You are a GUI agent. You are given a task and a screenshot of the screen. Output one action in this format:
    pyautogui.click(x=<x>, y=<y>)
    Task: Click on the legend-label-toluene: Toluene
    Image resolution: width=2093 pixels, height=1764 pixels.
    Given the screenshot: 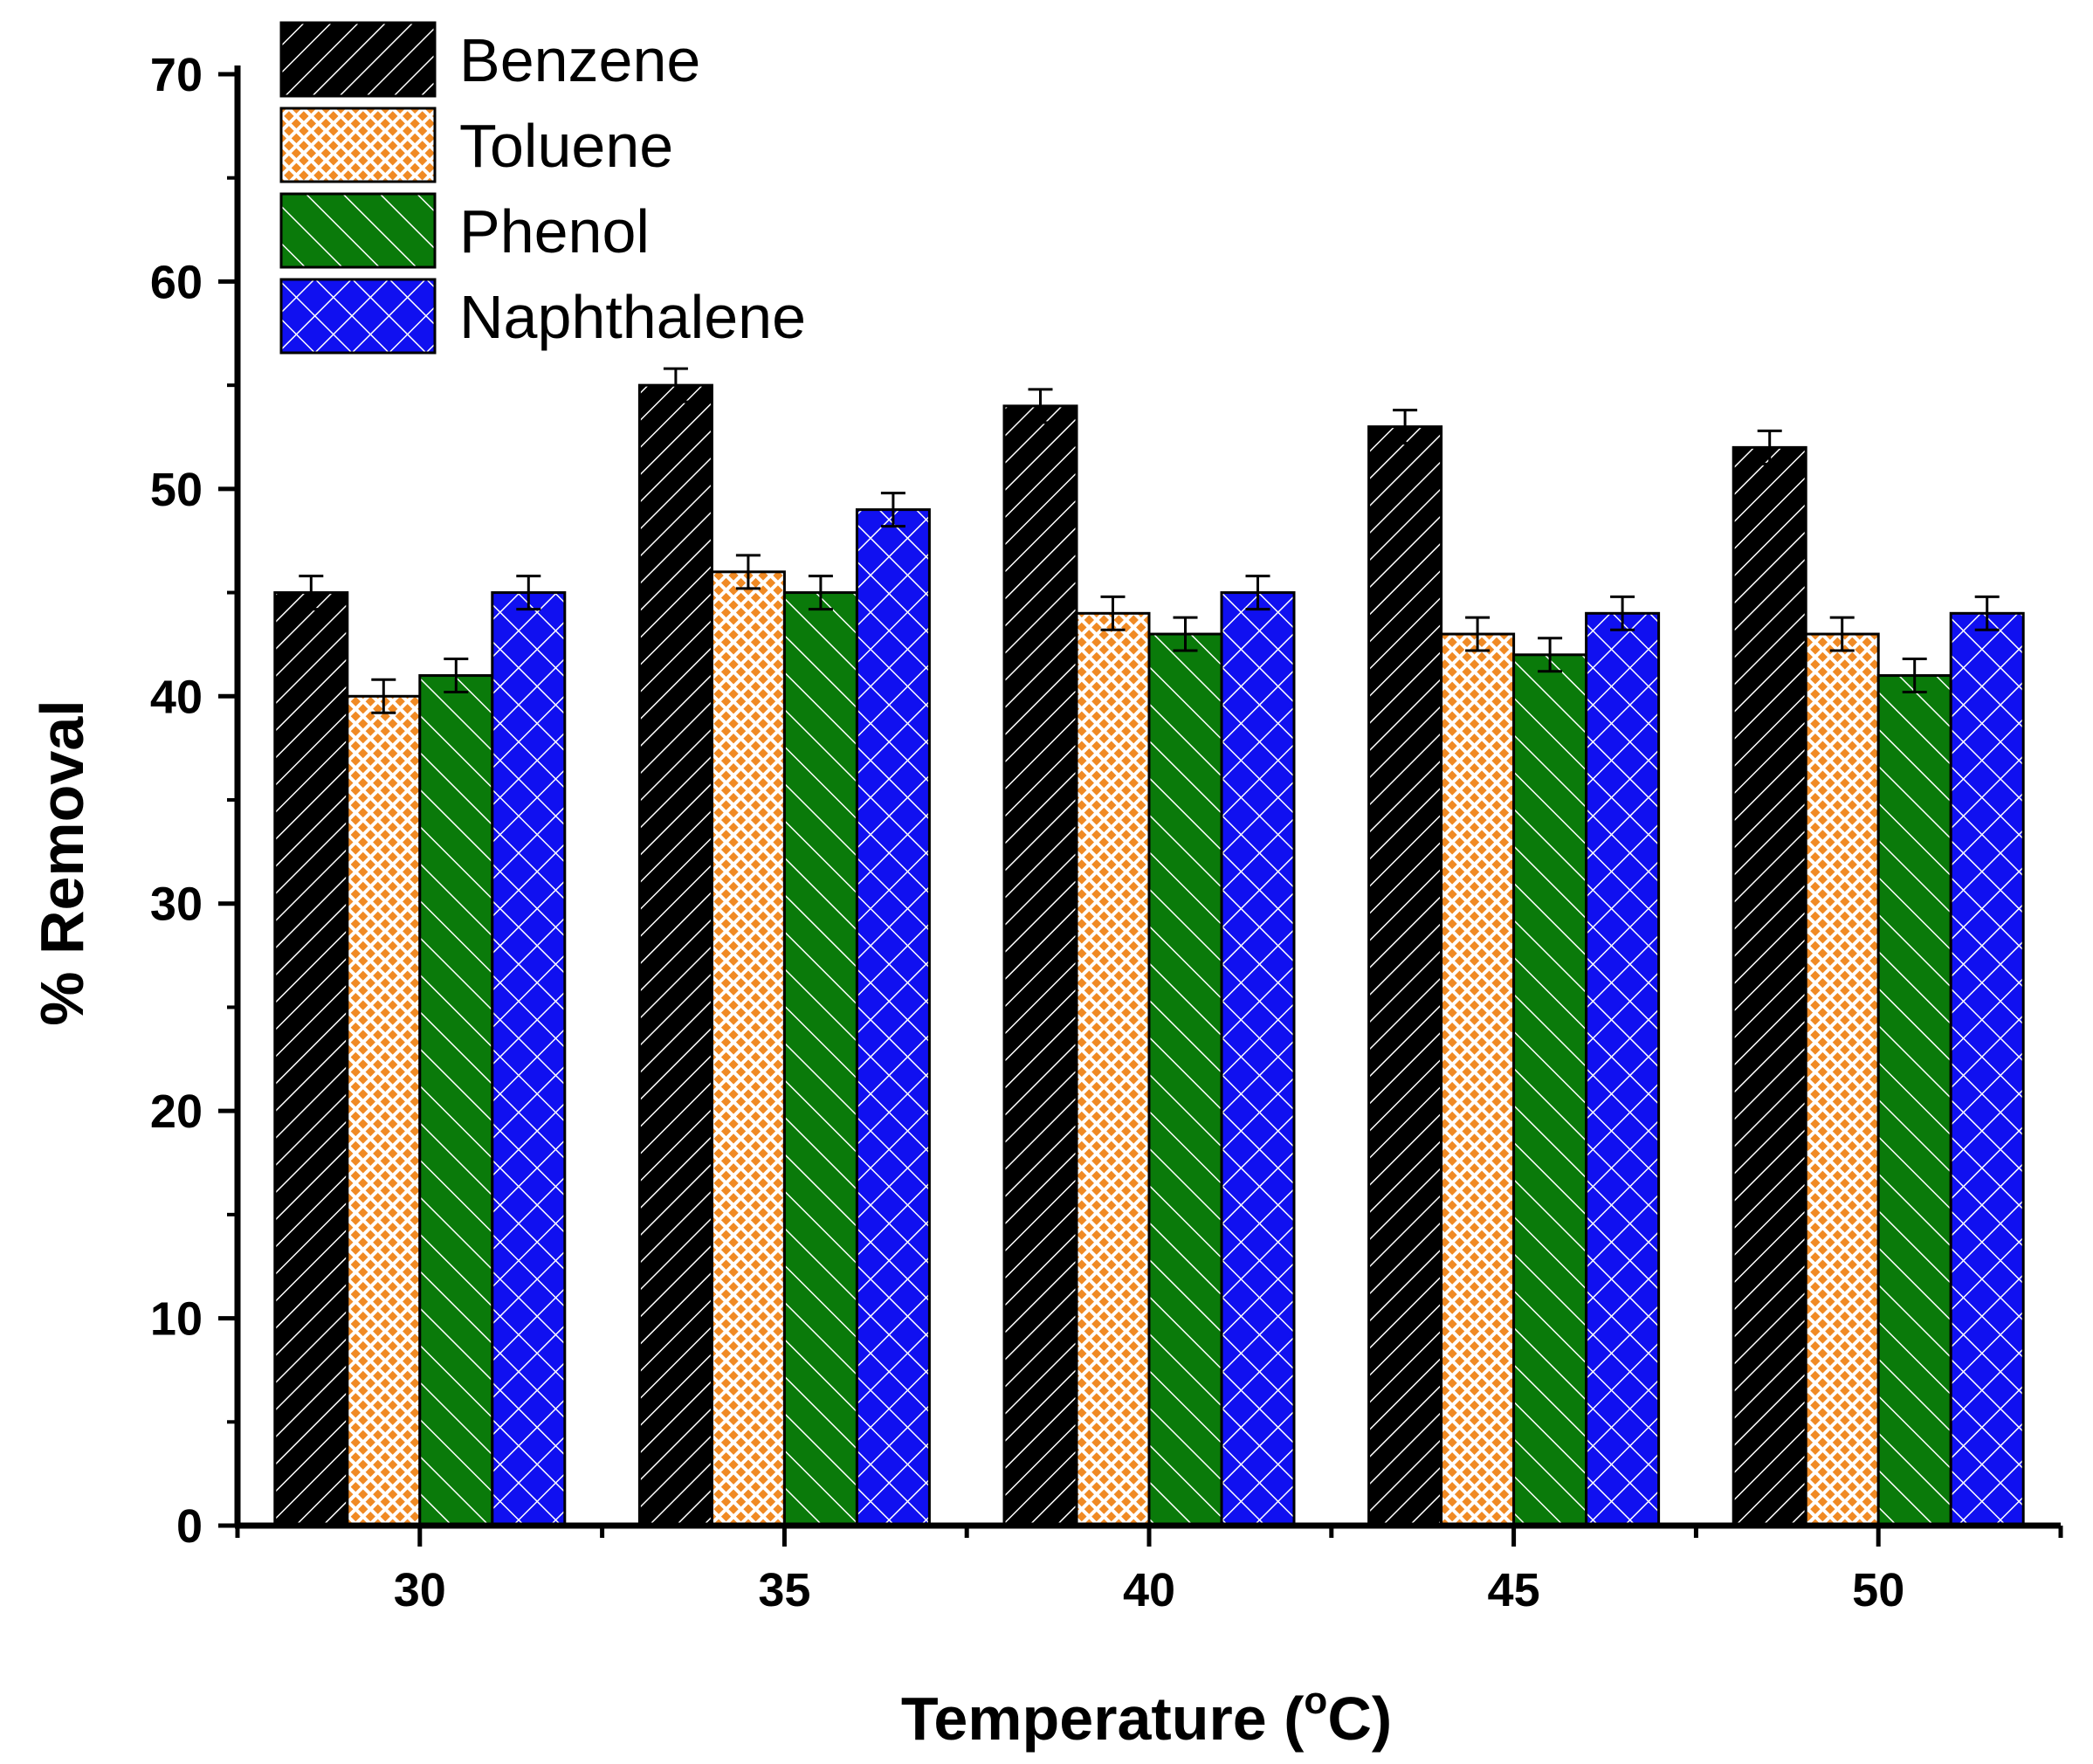 What is the action you would take?
    pyautogui.click(x=566, y=146)
    